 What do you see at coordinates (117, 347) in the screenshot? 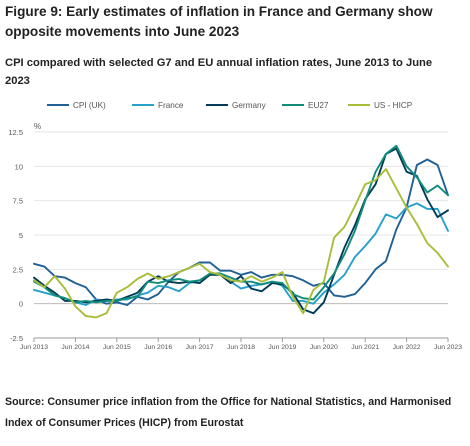
I see `x-tick-label: Jun 2015` at bounding box center [117, 347].